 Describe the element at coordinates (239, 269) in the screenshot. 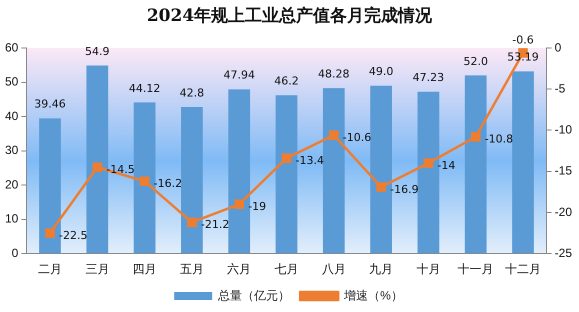

I see `x-tick-label: 六月` at that location.